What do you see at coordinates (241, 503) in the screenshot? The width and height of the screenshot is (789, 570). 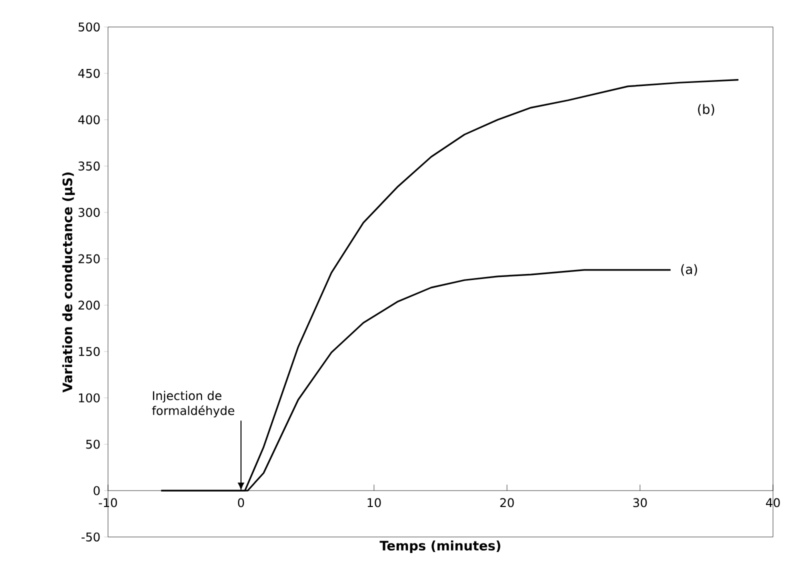 I see `x-tick-label: 0` at bounding box center [241, 503].